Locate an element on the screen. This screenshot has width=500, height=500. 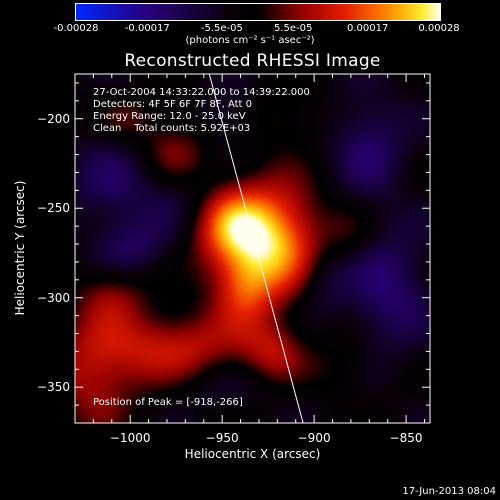
x-tick-label: −1000 is located at coordinates (130, 438).